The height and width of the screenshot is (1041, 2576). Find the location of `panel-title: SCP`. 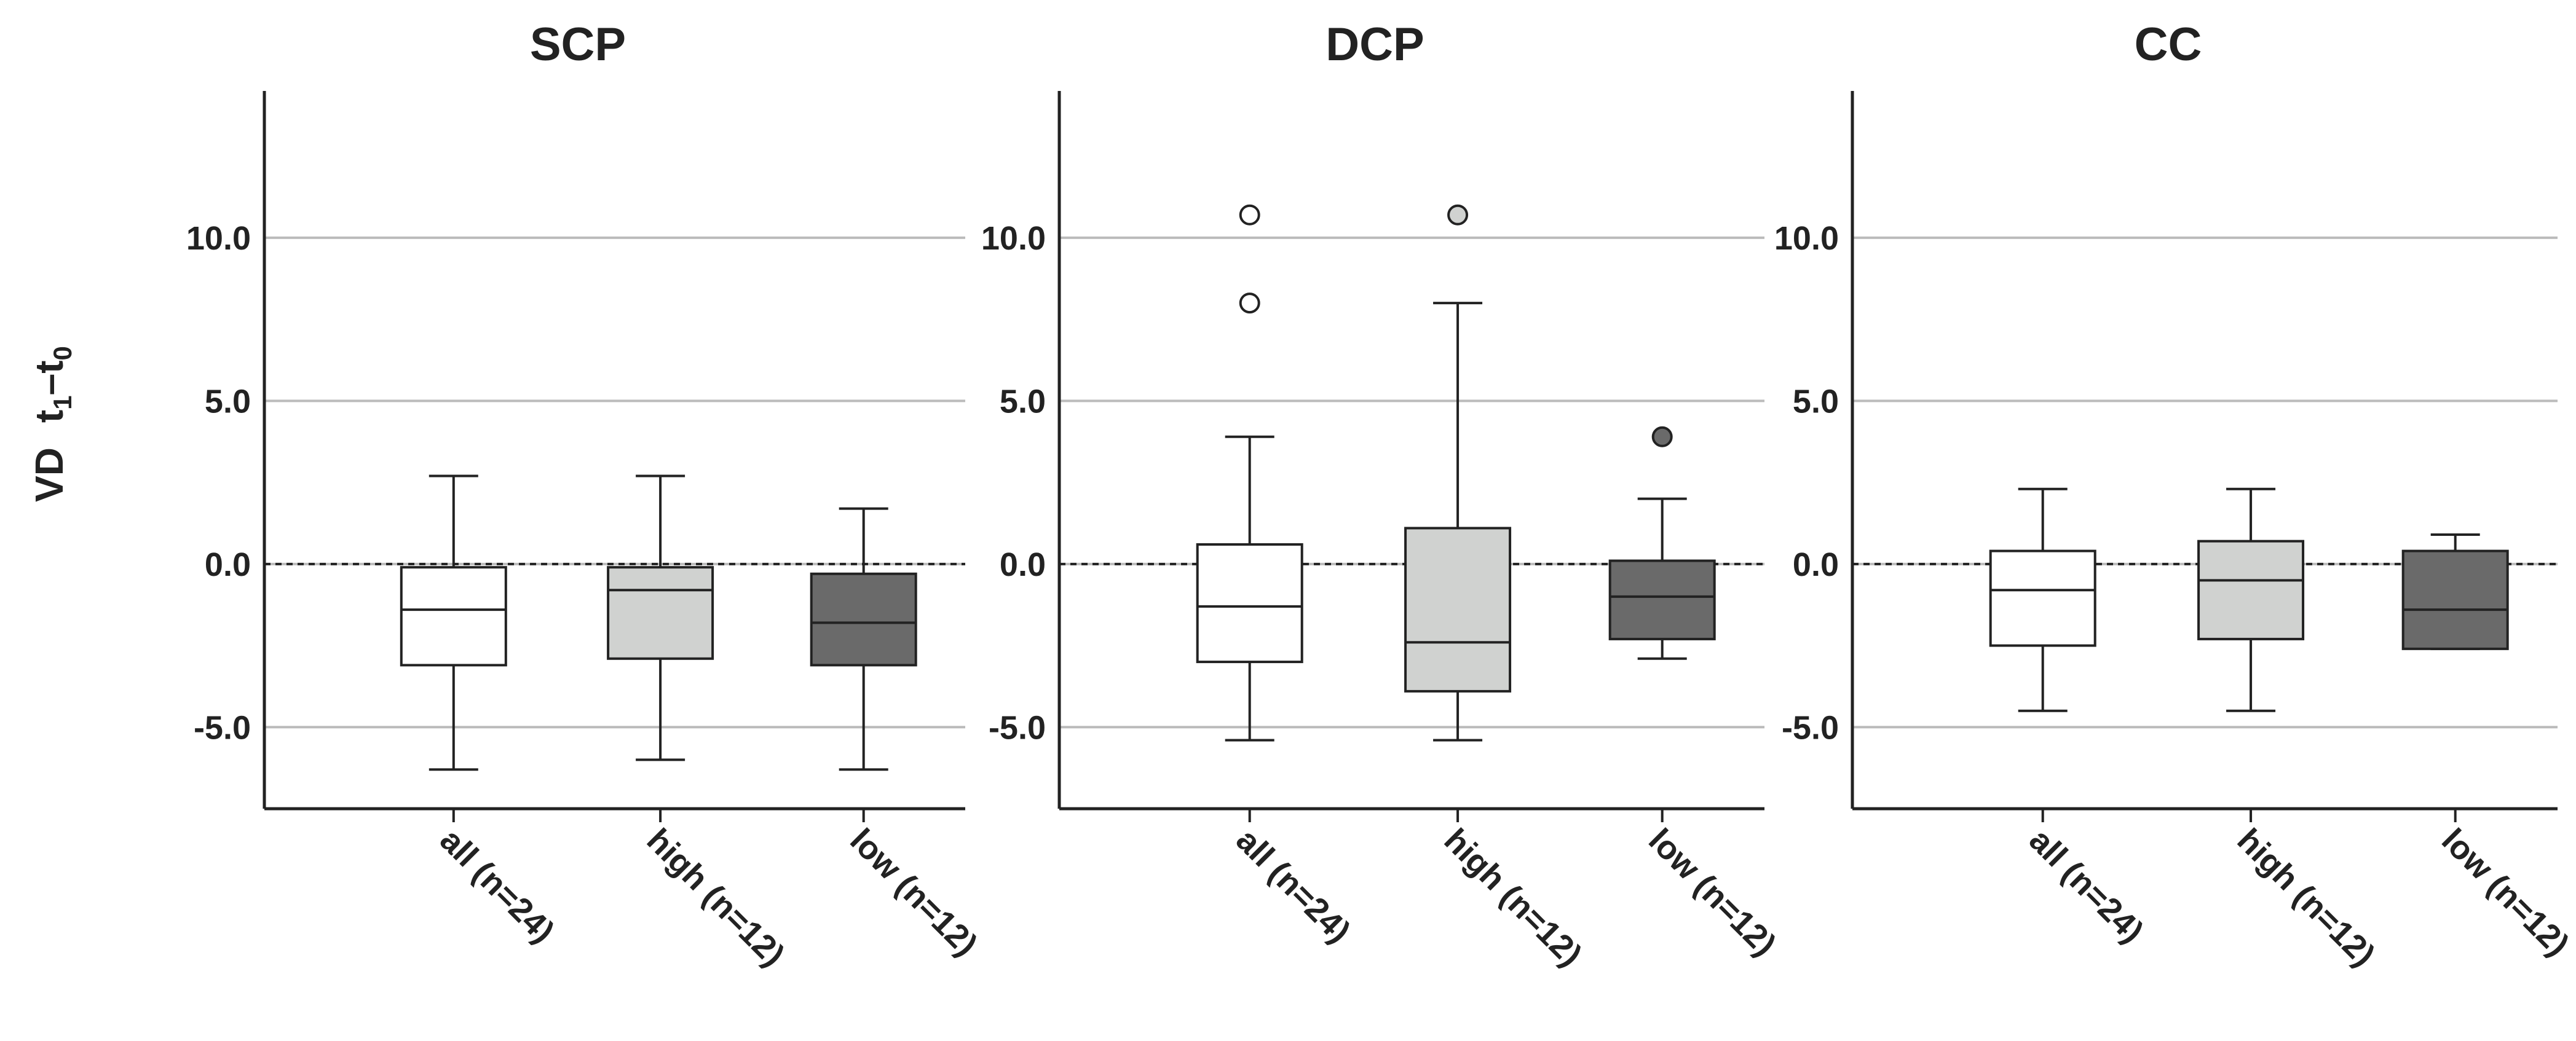

panel-title: SCP is located at coordinates (578, 44).